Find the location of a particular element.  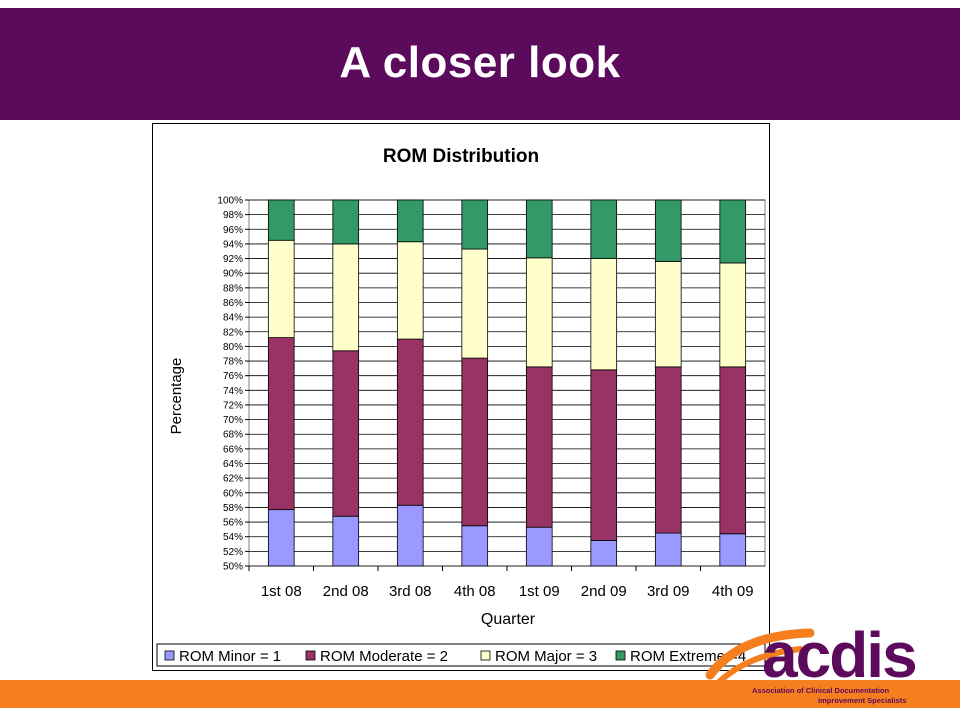

y-tick-label: 100% is located at coordinates (230, 201).